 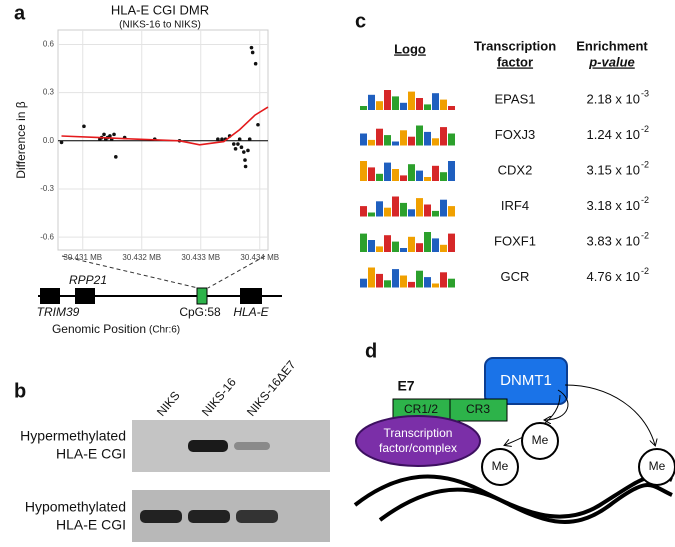 I want to click on panel-label: c, so click(x=360, y=21).